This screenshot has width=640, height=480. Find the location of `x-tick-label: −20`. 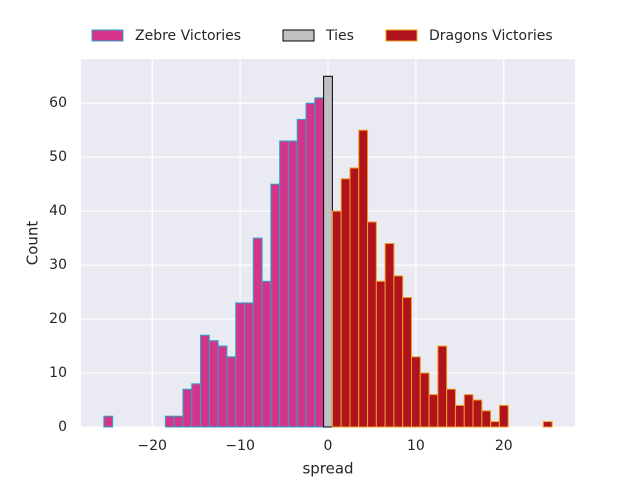

x-tick-label: −20 is located at coordinates (152, 446).